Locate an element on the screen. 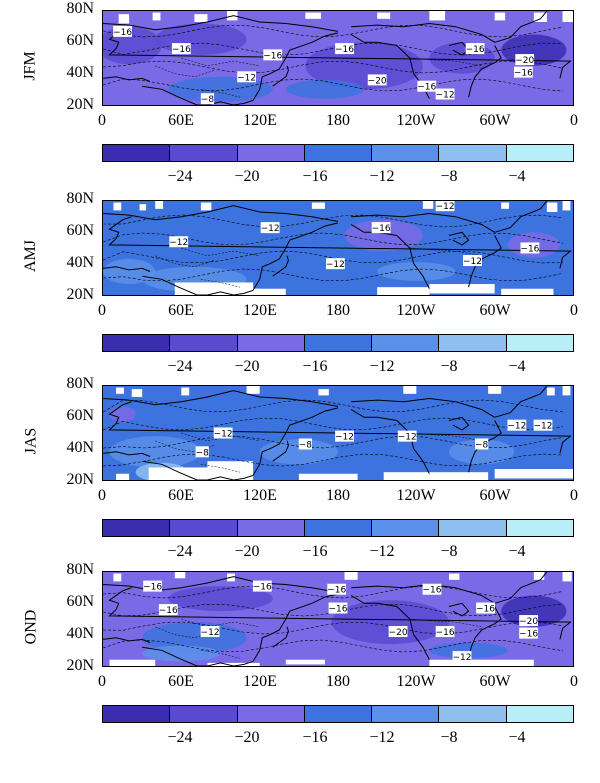 This screenshot has height=783, width=600. colorbar-tick-label: −20 is located at coordinates (247, 176).